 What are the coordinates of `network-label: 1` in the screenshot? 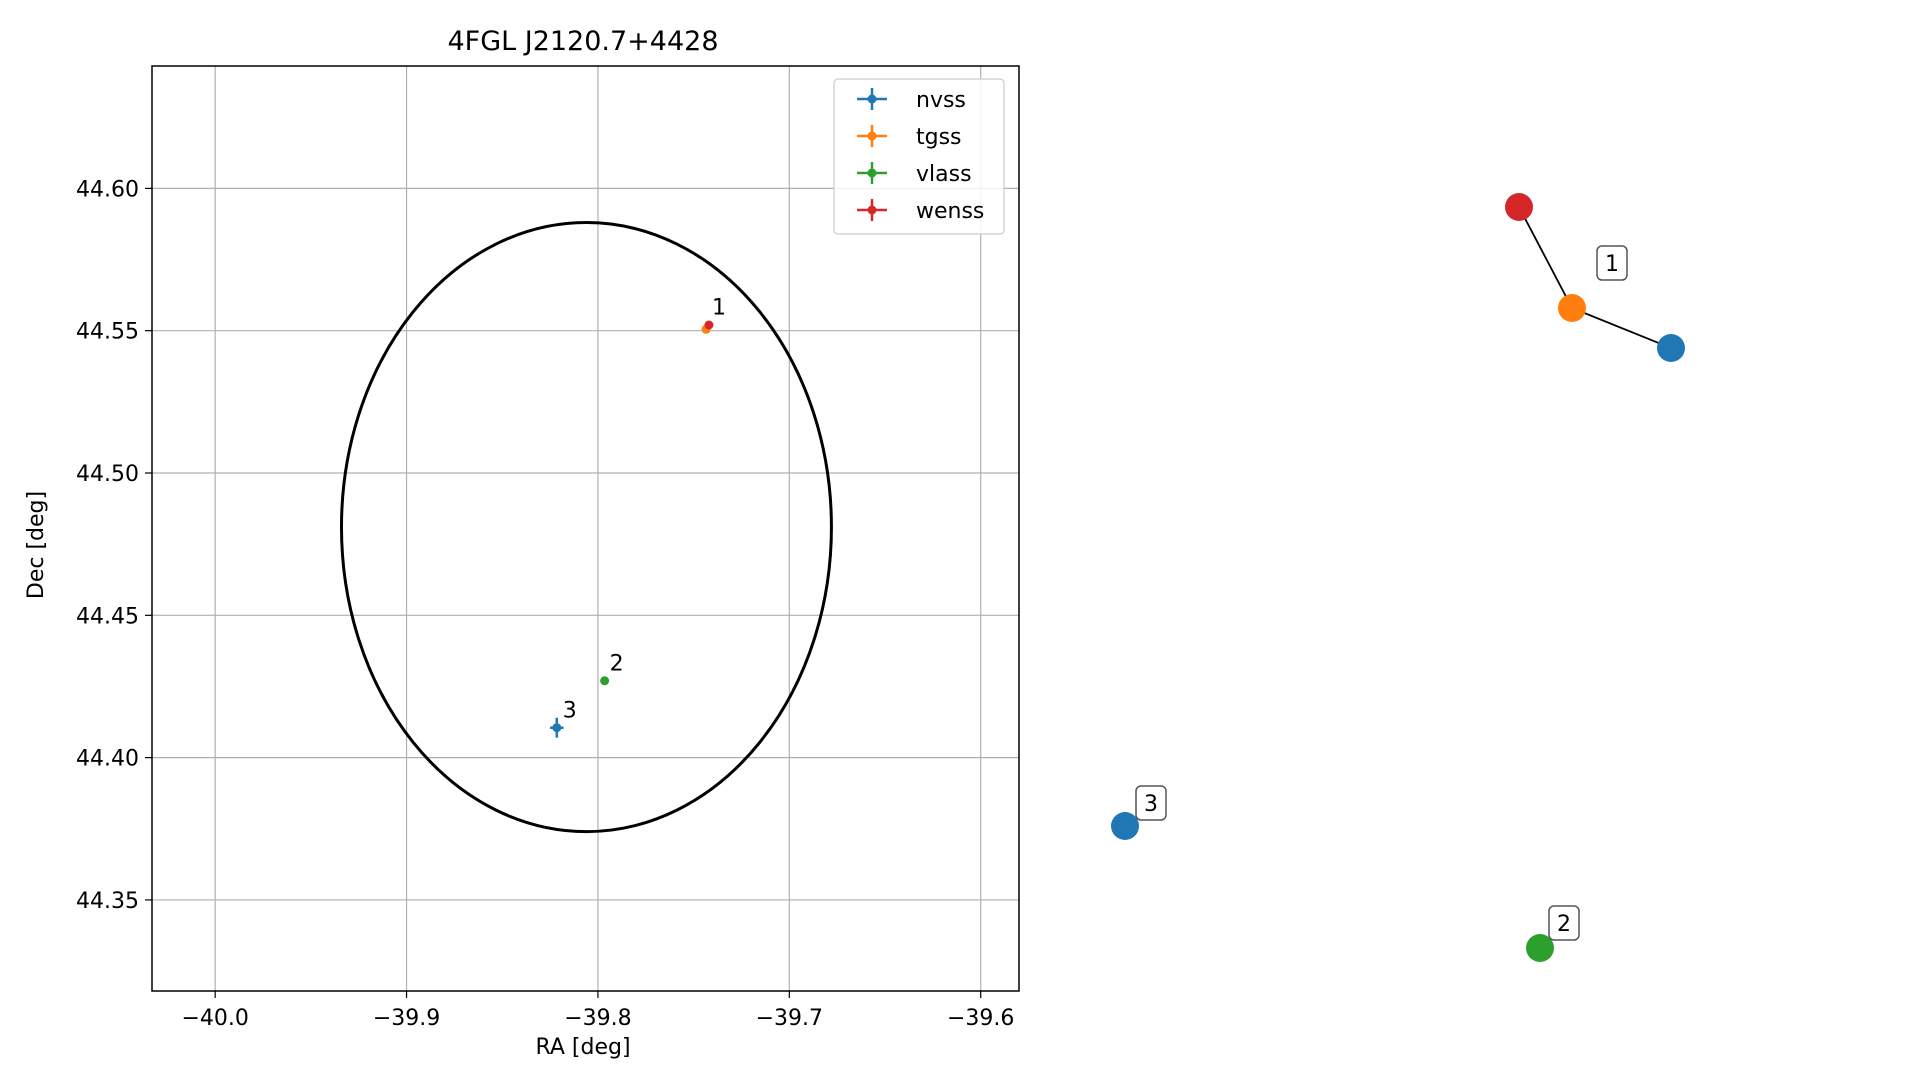 It's located at (1612, 263).